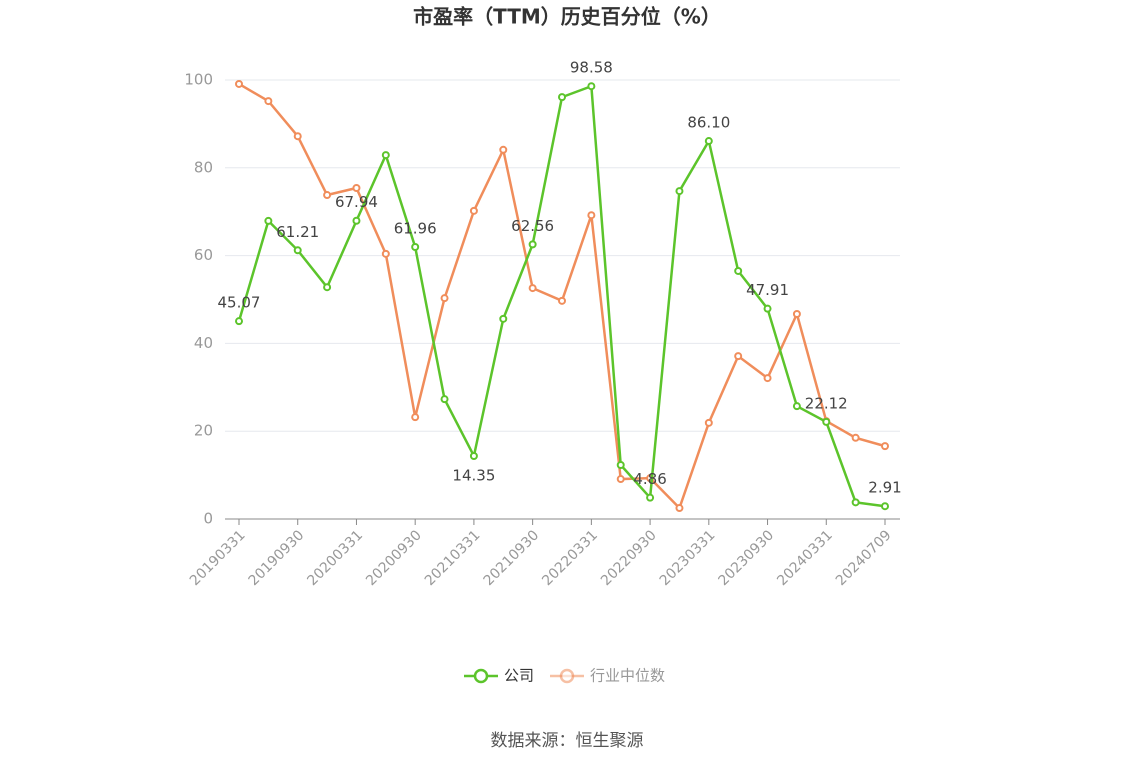 The image size is (1134, 766). Describe the element at coordinates (198, 80) in the screenshot. I see `y-tick-label: 100` at that location.